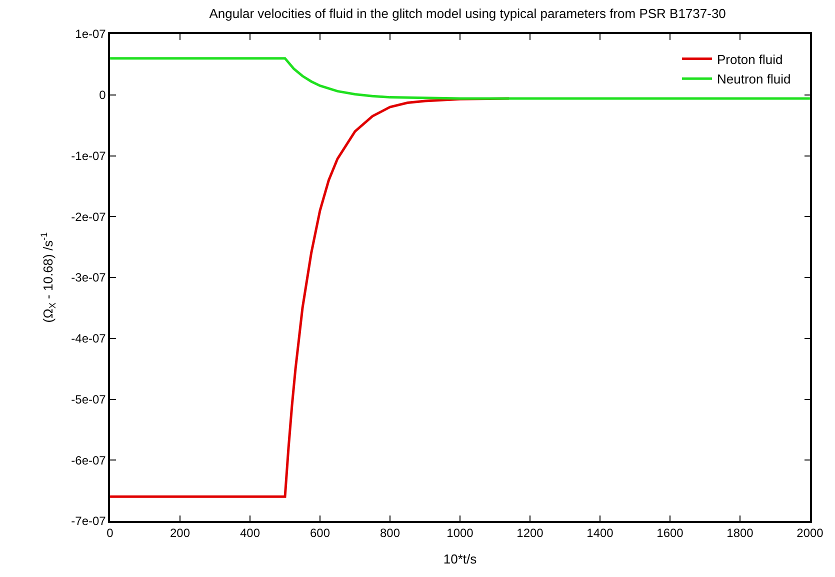 The width and height of the screenshot is (835, 577). Describe the element at coordinates (754, 79) in the screenshot. I see `legend-label: Neutron fluid` at that location.